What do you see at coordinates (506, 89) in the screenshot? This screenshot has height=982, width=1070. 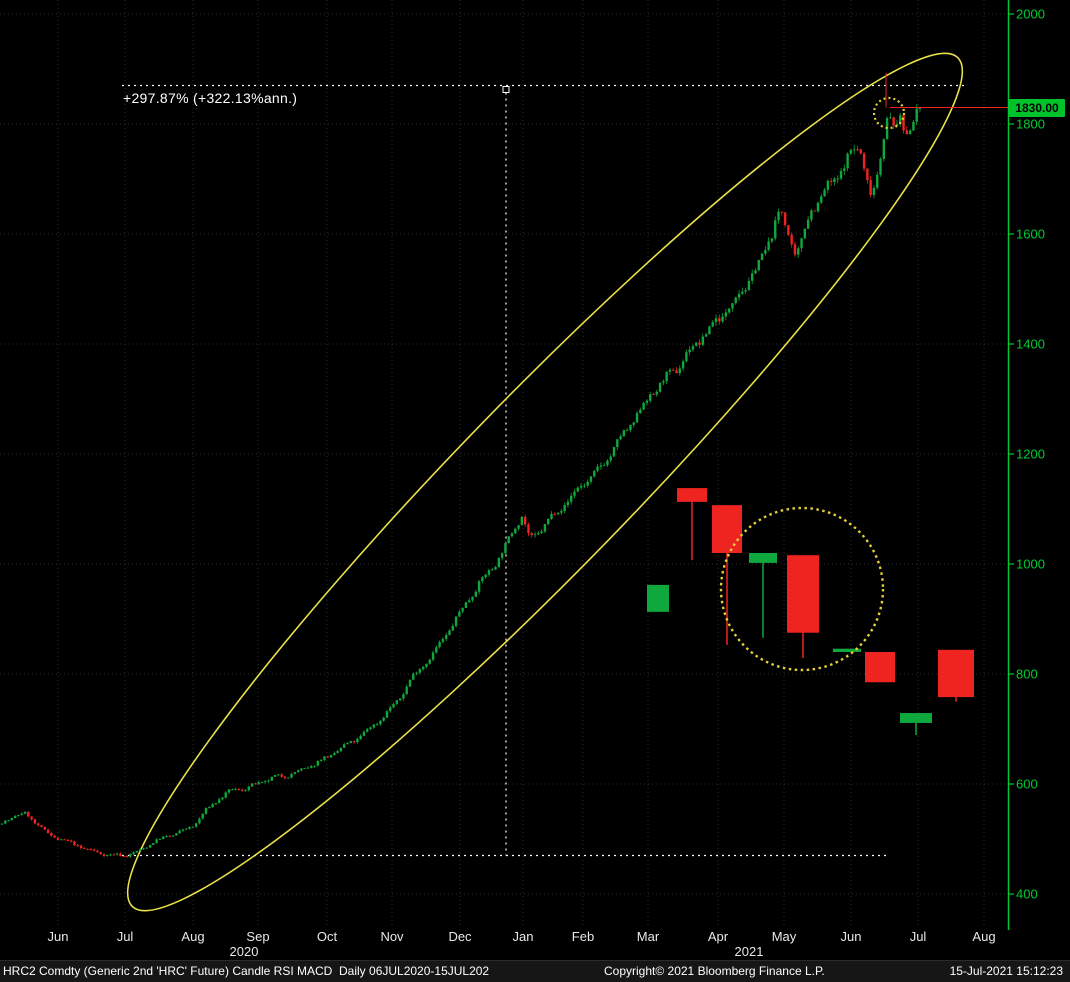 I see `measure-anchor-marker` at bounding box center [506, 89].